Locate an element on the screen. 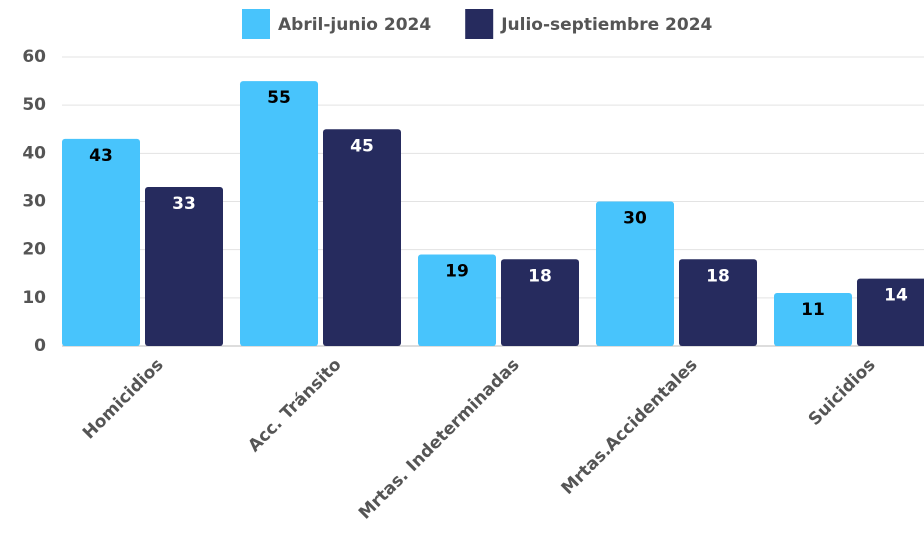  value-label: 14 is located at coordinates (896, 296).